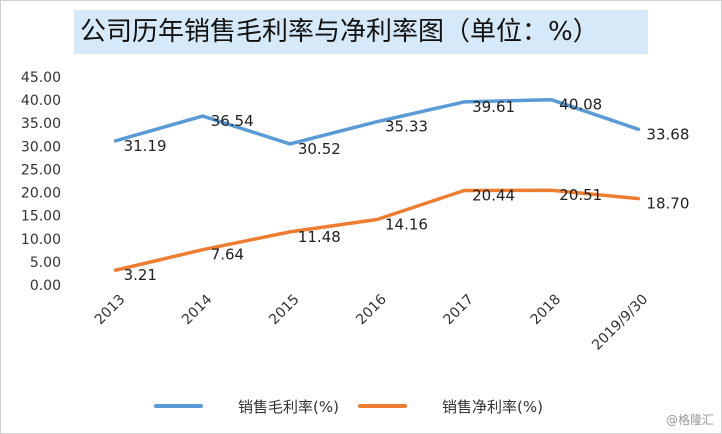  What do you see at coordinates (284, 310) in the screenshot?
I see `x-tick-label: 2015` at bounding box center [284, 310].